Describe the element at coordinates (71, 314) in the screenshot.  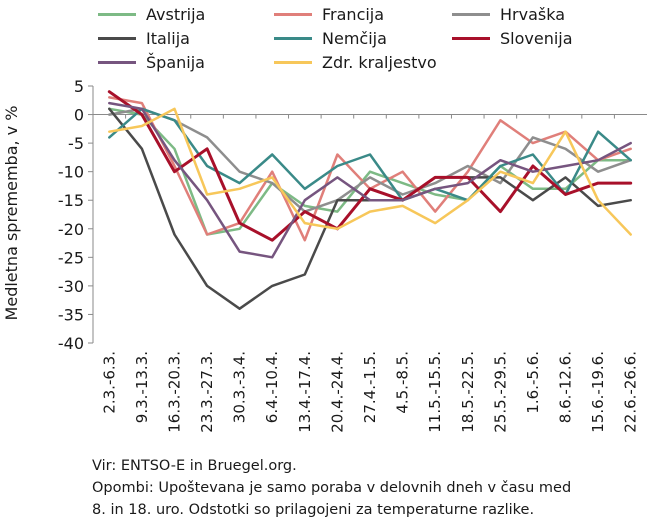
I see `y-tick-label: -35` at that location.